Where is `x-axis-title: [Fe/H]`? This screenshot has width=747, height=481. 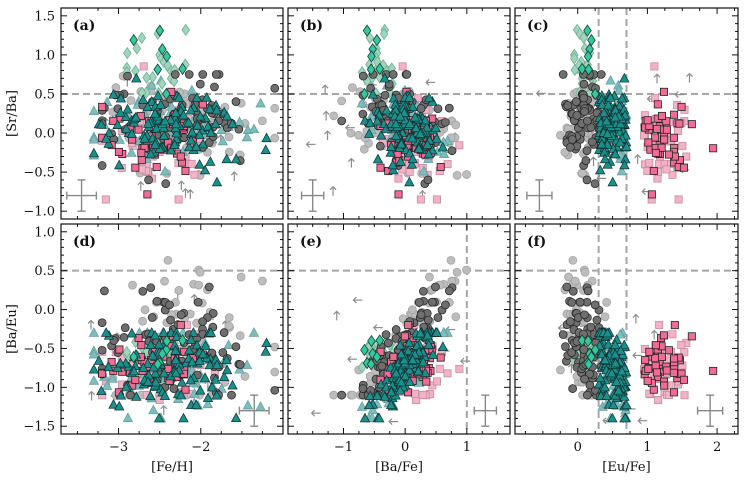 x-axis-title: [Fe/H] is located at coordinates (172, 467).